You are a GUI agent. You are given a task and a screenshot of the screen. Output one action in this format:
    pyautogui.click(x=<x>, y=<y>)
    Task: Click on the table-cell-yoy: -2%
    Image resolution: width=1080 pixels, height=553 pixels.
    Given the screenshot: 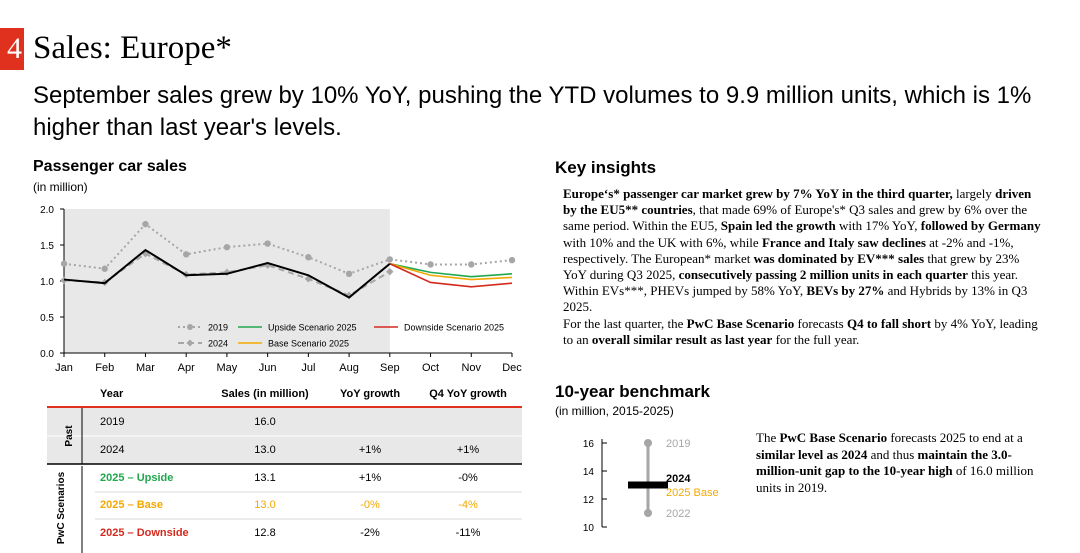 What is the action you would take?
    pyautogui.click(x=370, y=533)
    